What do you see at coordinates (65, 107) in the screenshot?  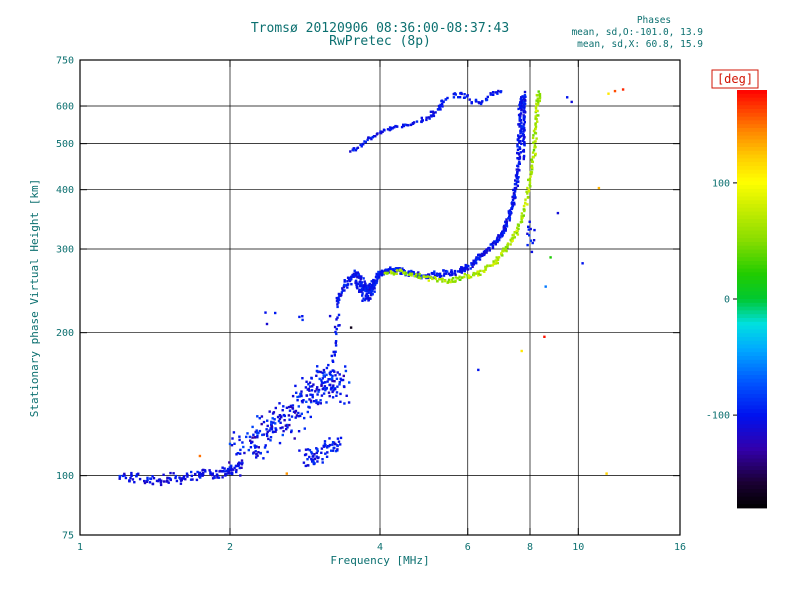 I see `y-tick-label: 600` at bounding box center [65, 107].